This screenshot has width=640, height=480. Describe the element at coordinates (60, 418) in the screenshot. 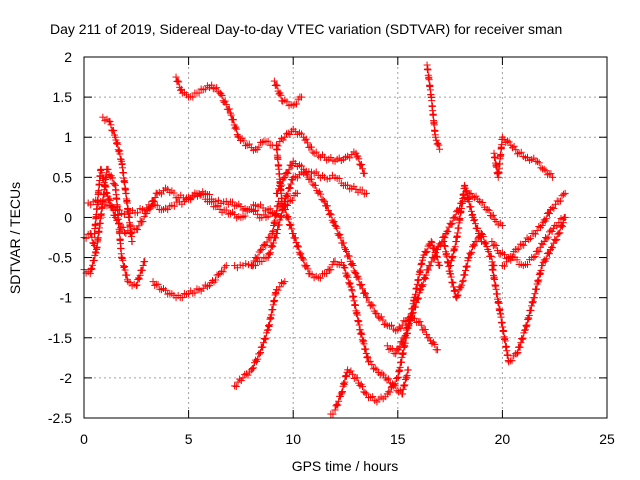

I see `y-tick-label: -2.5` at that location.